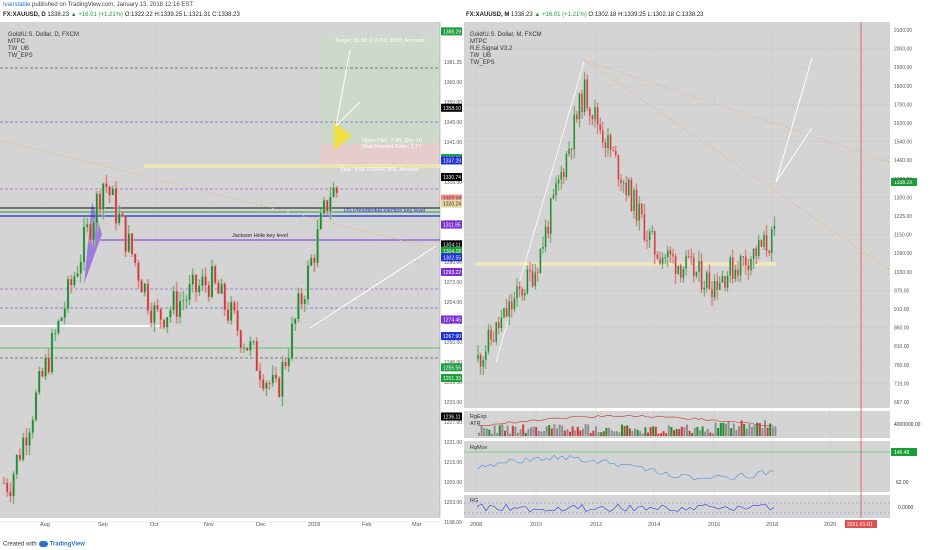  What do you see at coordinates (67, 545) in the screenshot?
I see `footer-brand: TradingView` at bounding box center [67, 545].